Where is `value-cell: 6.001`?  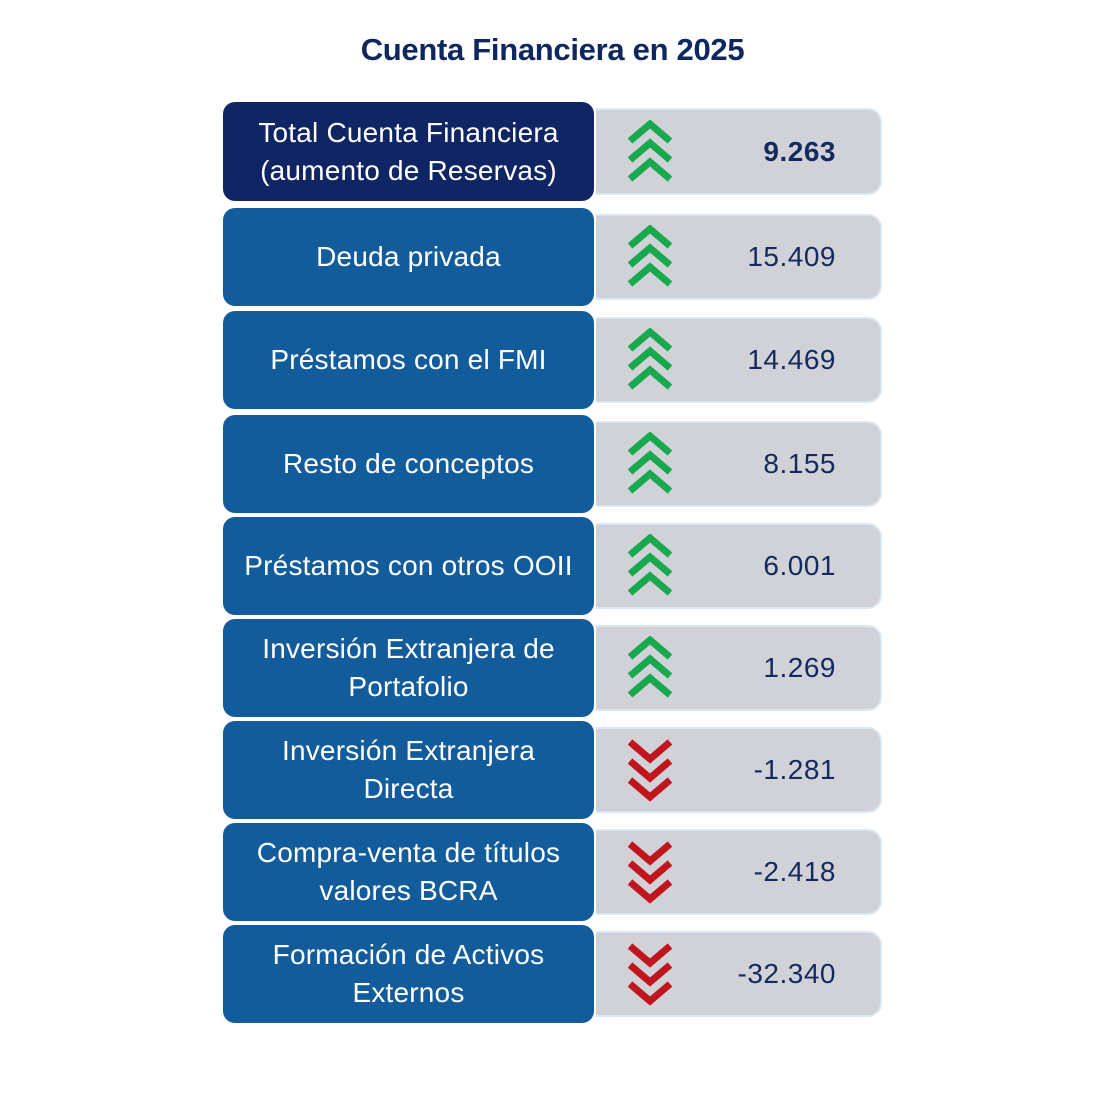 value-cell: 6.001 is located at coordinates (739, 566).